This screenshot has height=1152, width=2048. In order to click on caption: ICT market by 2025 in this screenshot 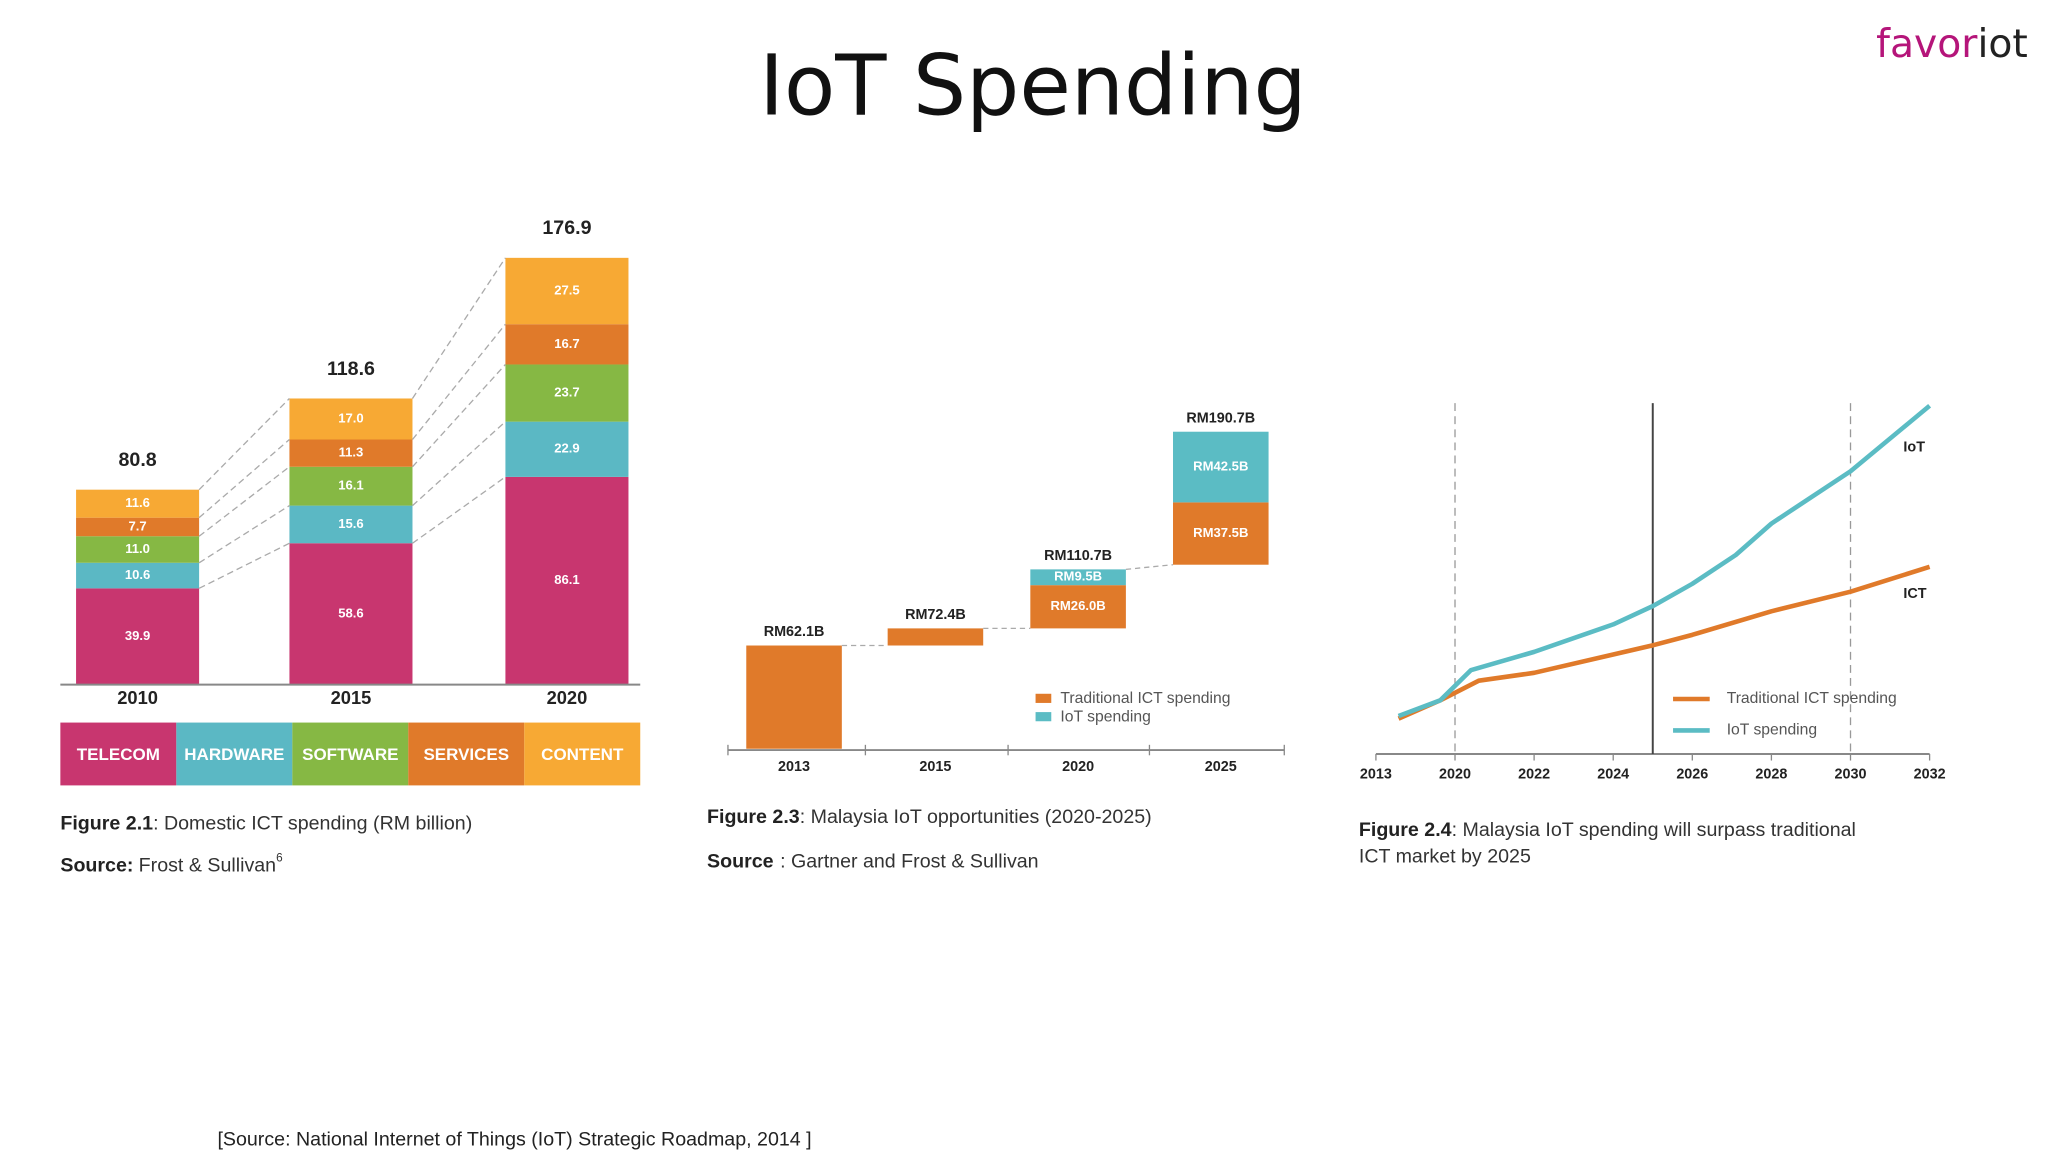, I will do `click(1445, 857)`.